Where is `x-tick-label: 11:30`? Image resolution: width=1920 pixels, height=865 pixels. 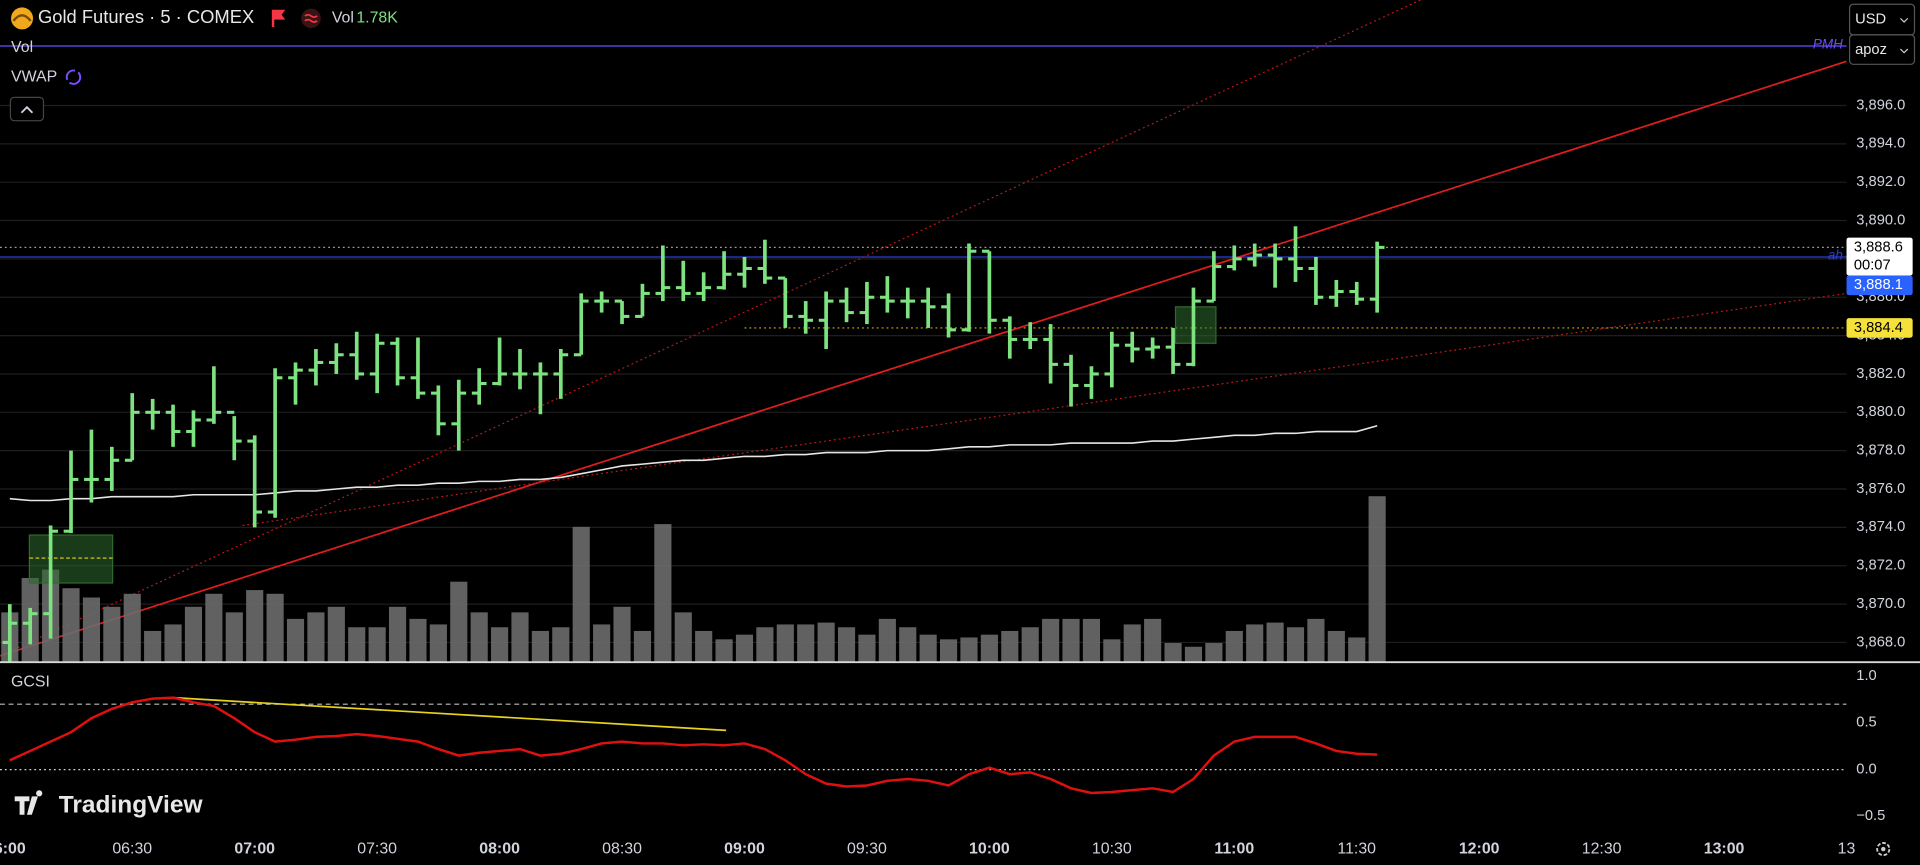
x-tick-label: 11:30 is located at coordinates (1356, 848).